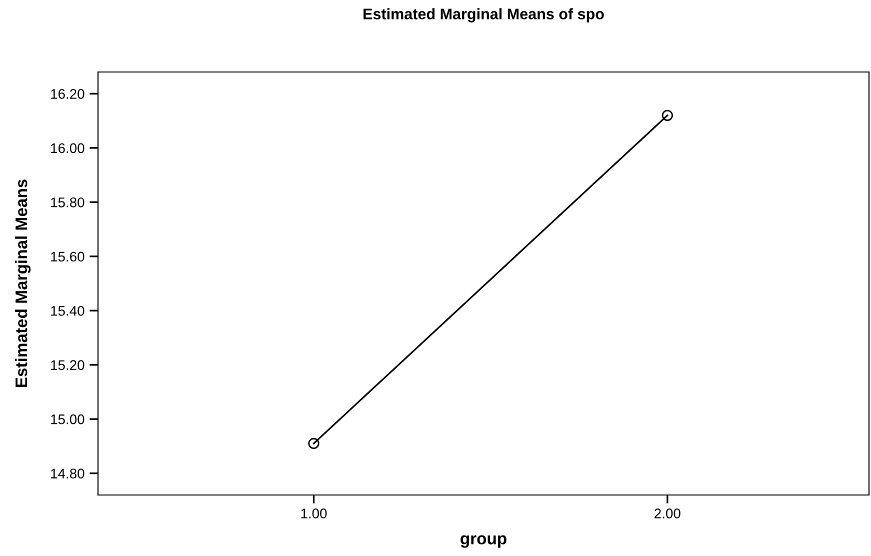  Describe the element at coordinates (667, 513) in the screenshot. I see `x-tick-label: 2.00` at that location.